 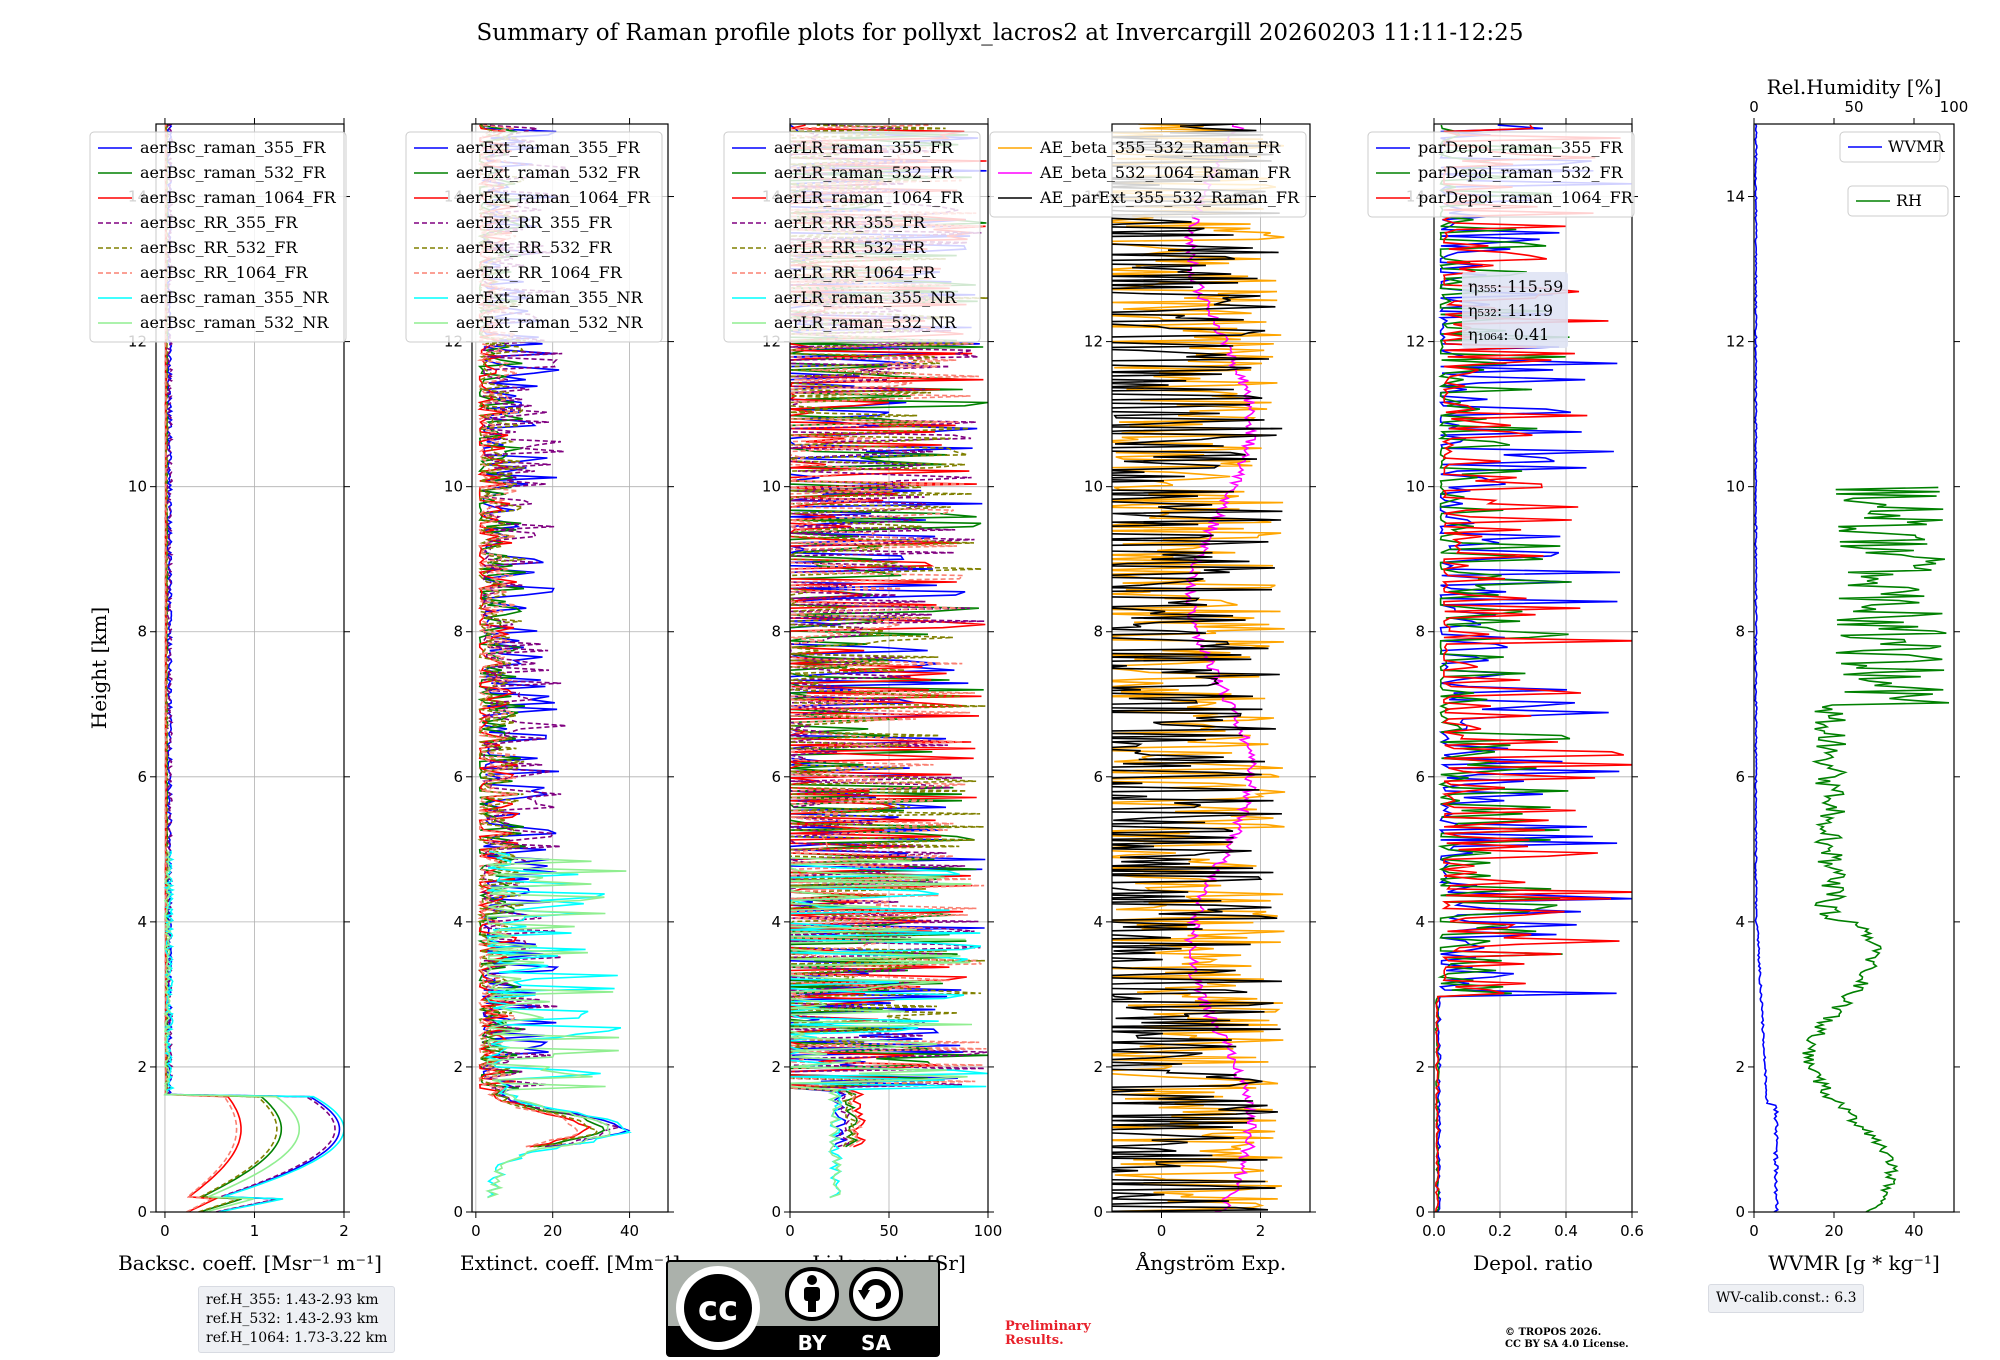 What do you see at coordinates (803, 1308) in the screenshot?
I see `cc-by-sa-badge: cc BY SA` at bounding box center [803, 1308].